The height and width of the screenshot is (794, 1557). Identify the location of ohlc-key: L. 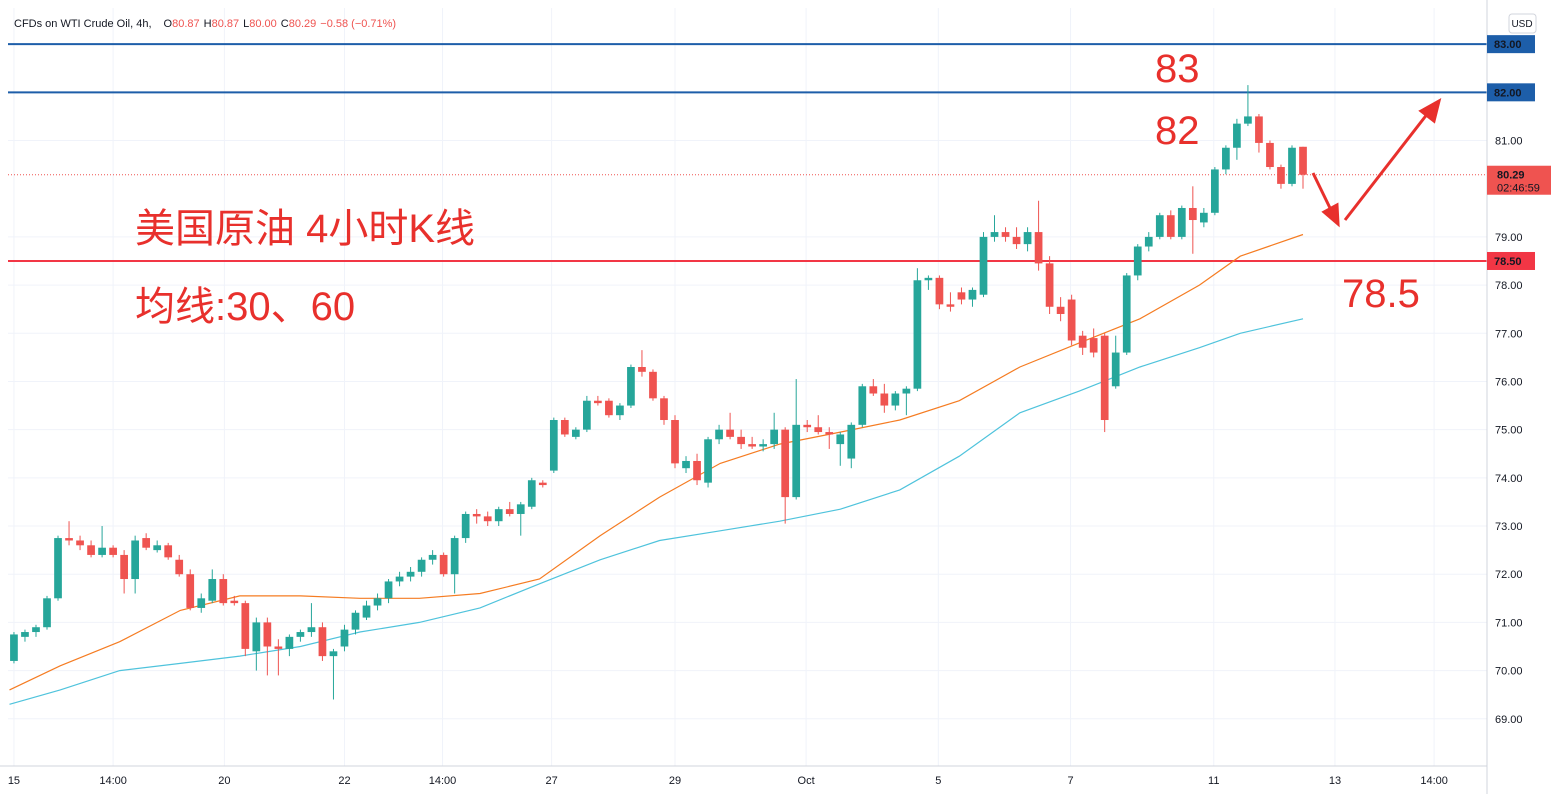
(246, 24).